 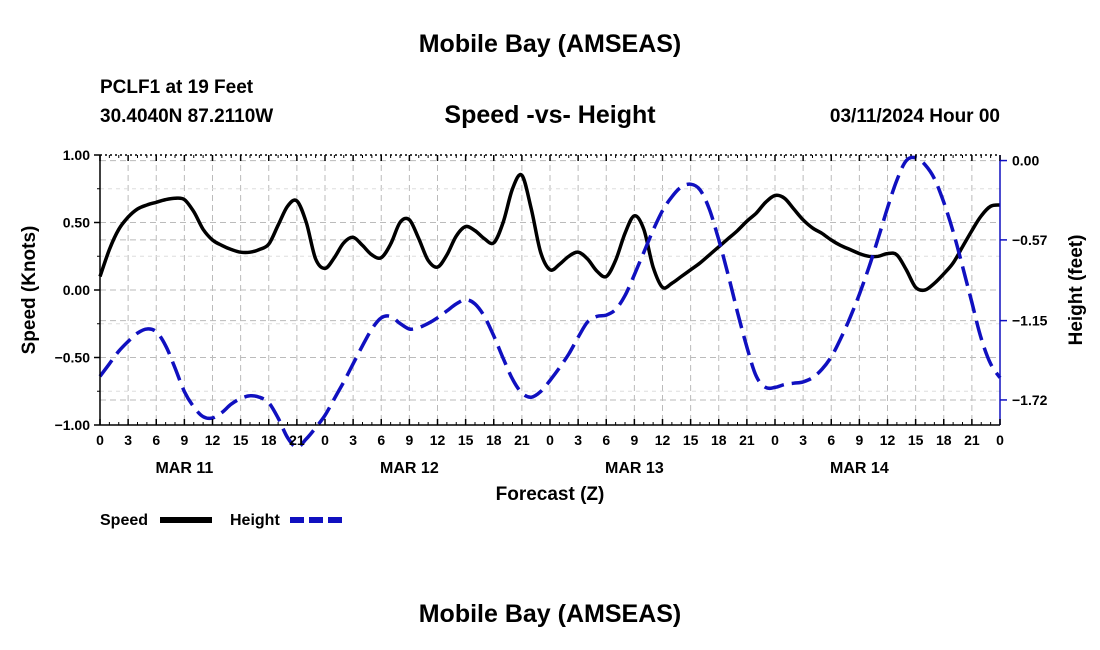 I want to click on date-label: MAR 13, so click(x=634, y=468).